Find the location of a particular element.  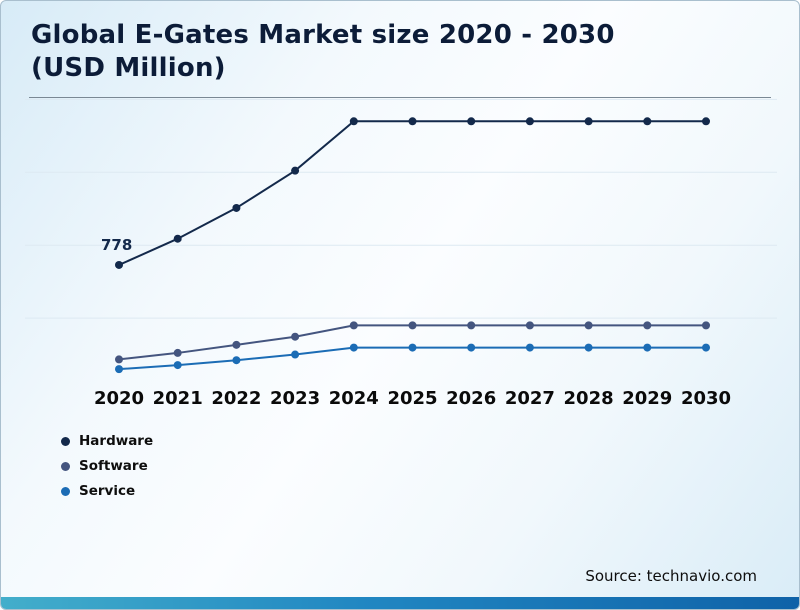

title-divider is located at coordinates (400, 97).